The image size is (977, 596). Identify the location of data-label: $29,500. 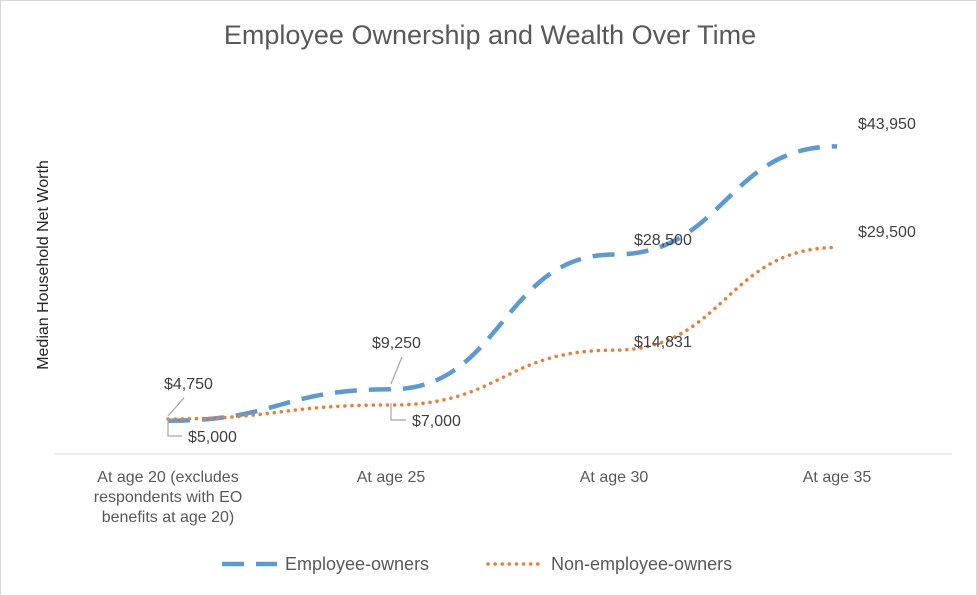
(887, 232).